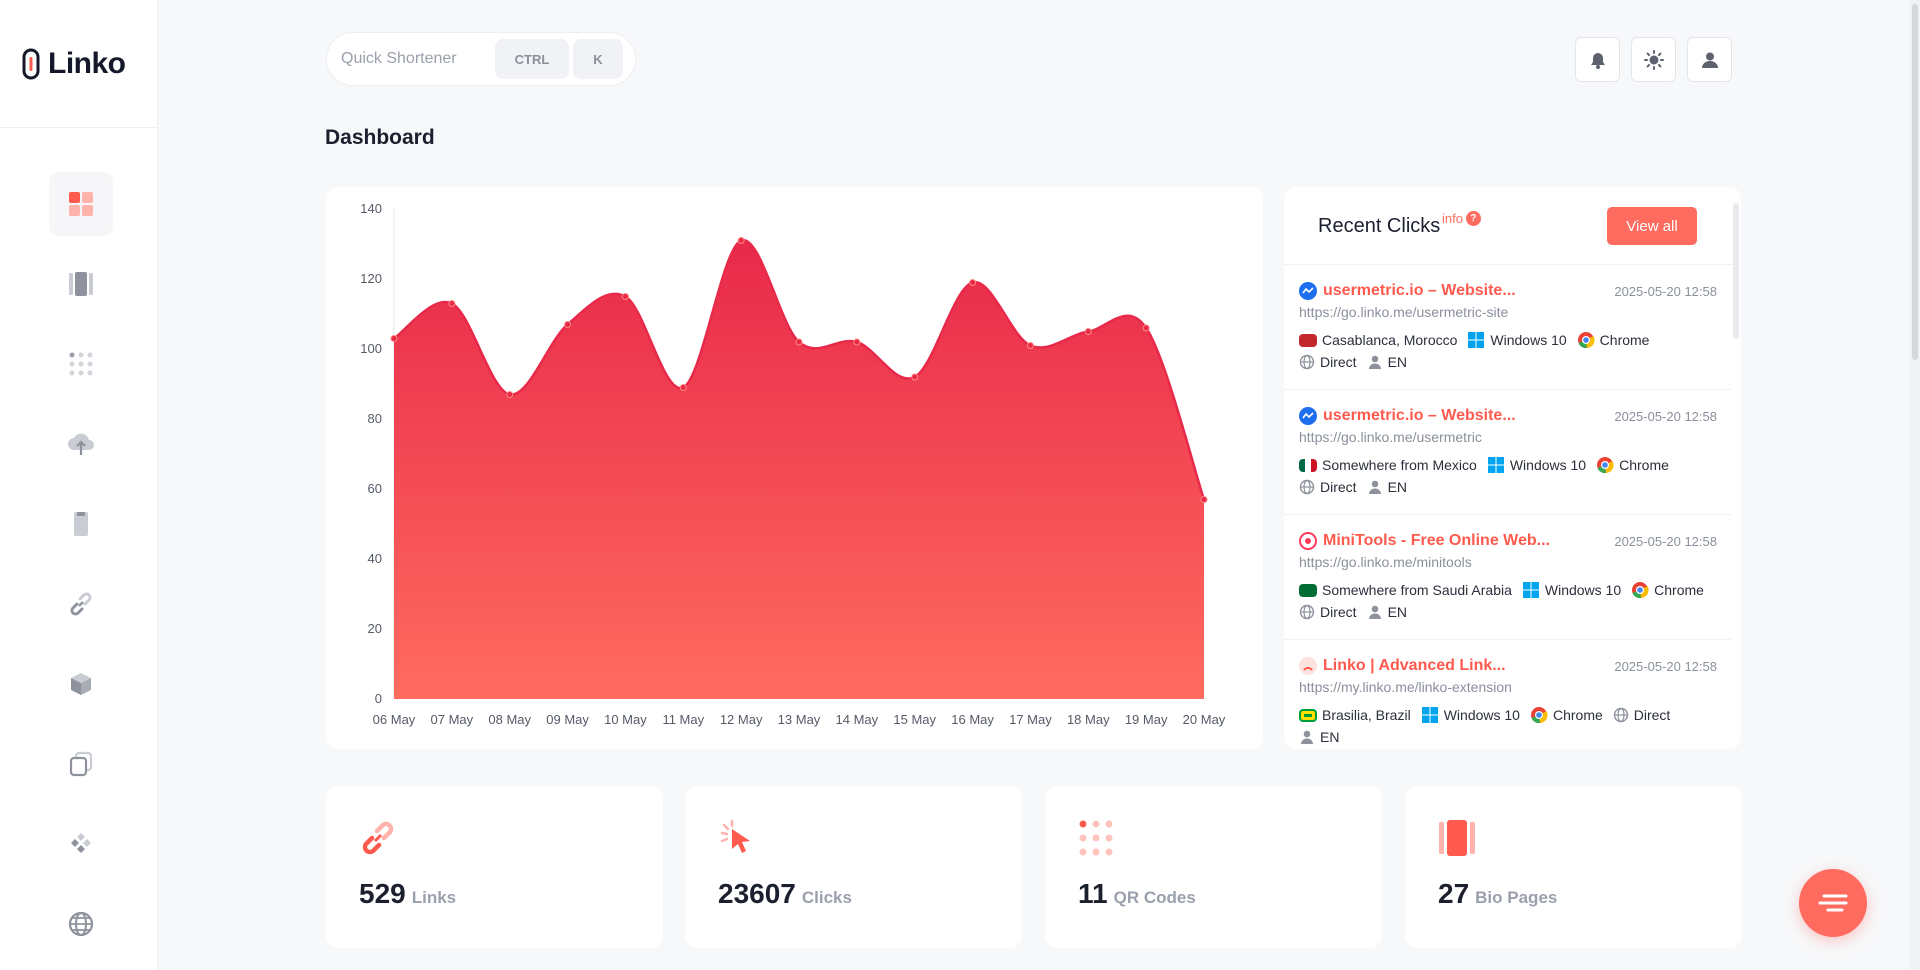 The height and width of the screenshot is (970, 1920). What do you see at coordinates (1307, 487) in the screenshot?
I see `globe-icon` at bounding box center [1307, 487].